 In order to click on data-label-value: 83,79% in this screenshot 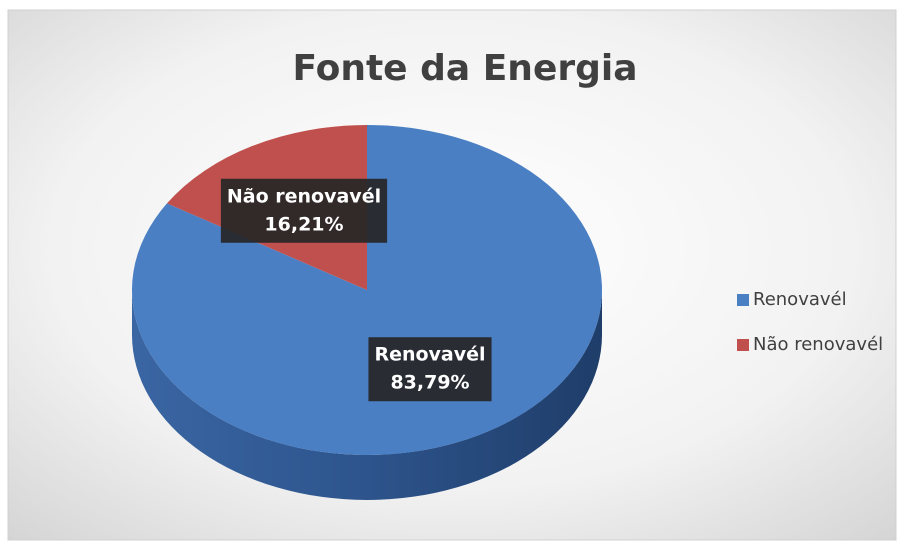, I will do `click(429, 383)`.